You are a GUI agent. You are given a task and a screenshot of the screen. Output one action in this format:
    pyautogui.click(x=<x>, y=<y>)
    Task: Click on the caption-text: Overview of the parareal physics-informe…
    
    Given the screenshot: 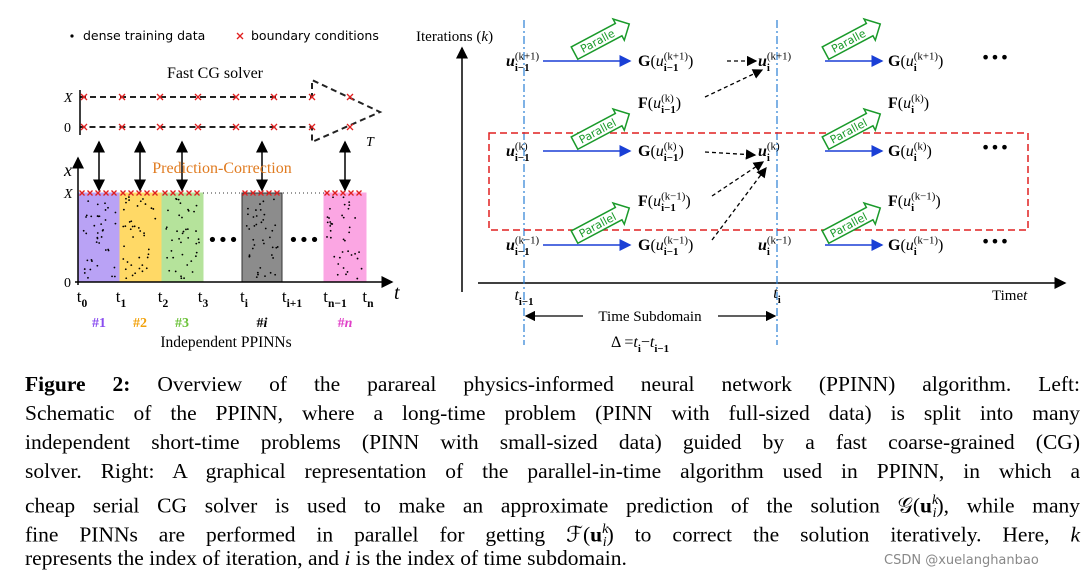 What is the action you would take?
    pyautogui.click(x=605, y=384)
    